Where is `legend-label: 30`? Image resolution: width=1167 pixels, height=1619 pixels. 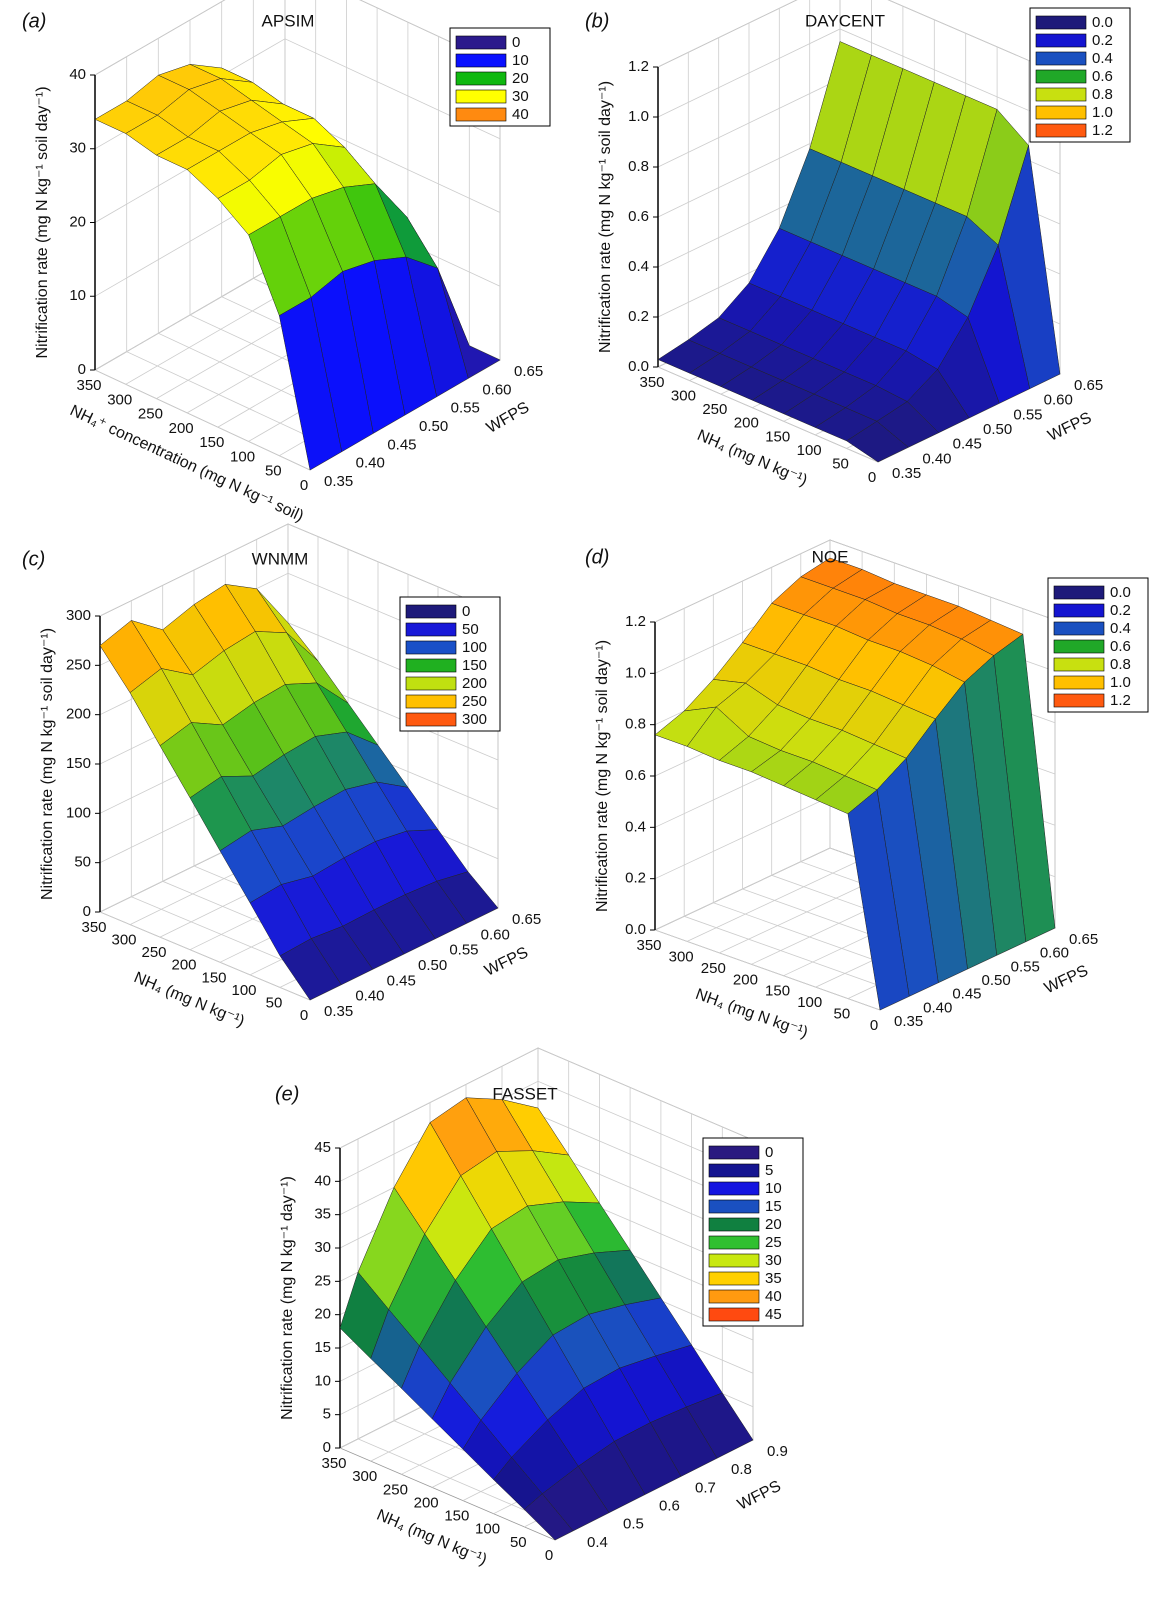 legend-label: 30 is located at coordinates (520, 96).